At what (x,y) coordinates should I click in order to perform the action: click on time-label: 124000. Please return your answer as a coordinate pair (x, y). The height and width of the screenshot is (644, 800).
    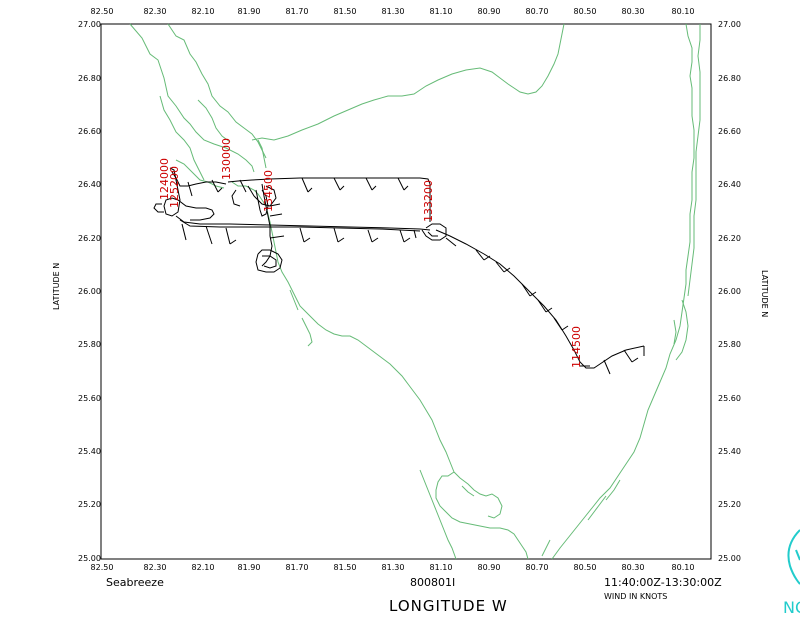
    Looking at the image, I should click on (164, 179).